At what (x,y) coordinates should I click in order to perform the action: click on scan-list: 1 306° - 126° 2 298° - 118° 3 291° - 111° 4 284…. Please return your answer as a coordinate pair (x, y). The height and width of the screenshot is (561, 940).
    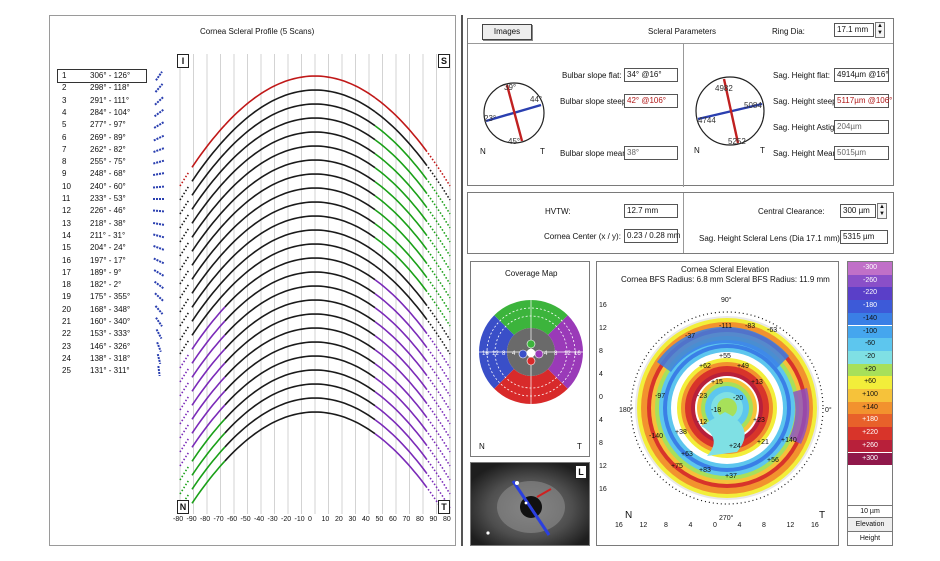
    Looking at the image, I should click on (113, 224).